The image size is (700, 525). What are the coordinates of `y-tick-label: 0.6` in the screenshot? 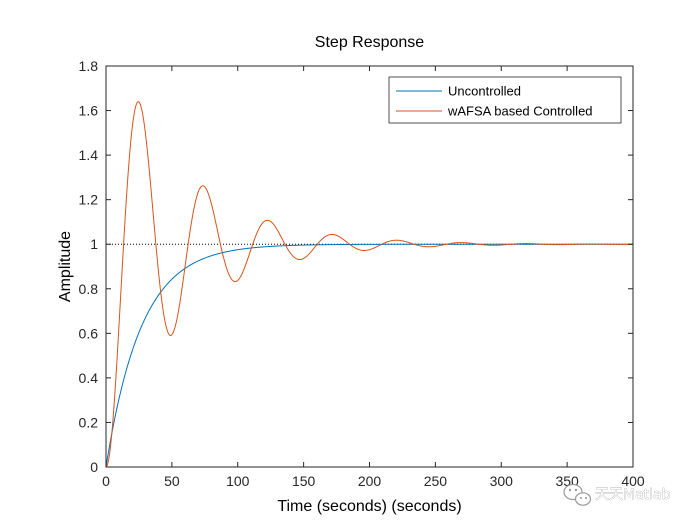 It's located at (89, 333).